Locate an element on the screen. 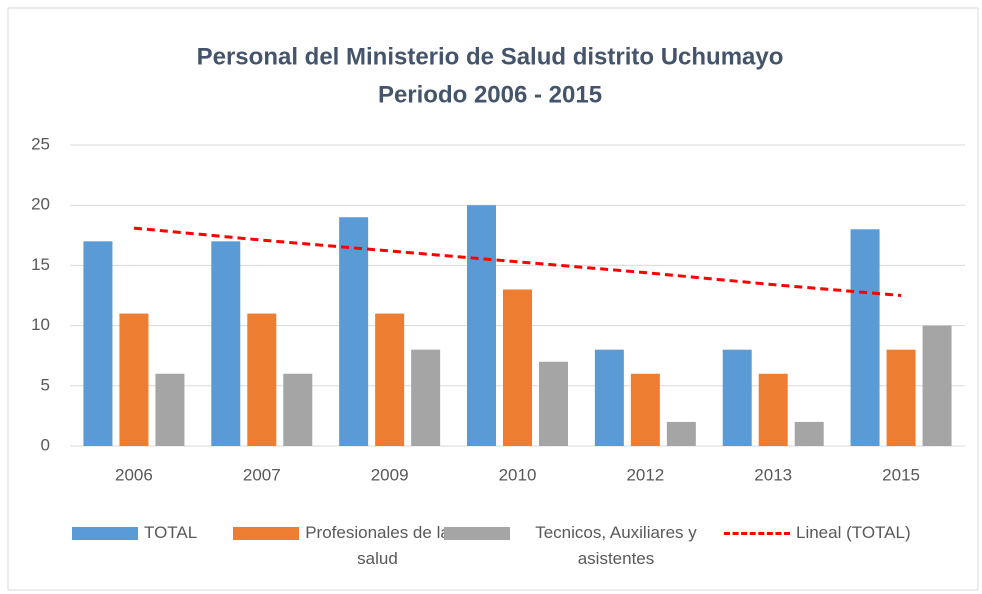 This screenshot has height=594, width=982. trend-line is located at coordinates (517, 261).